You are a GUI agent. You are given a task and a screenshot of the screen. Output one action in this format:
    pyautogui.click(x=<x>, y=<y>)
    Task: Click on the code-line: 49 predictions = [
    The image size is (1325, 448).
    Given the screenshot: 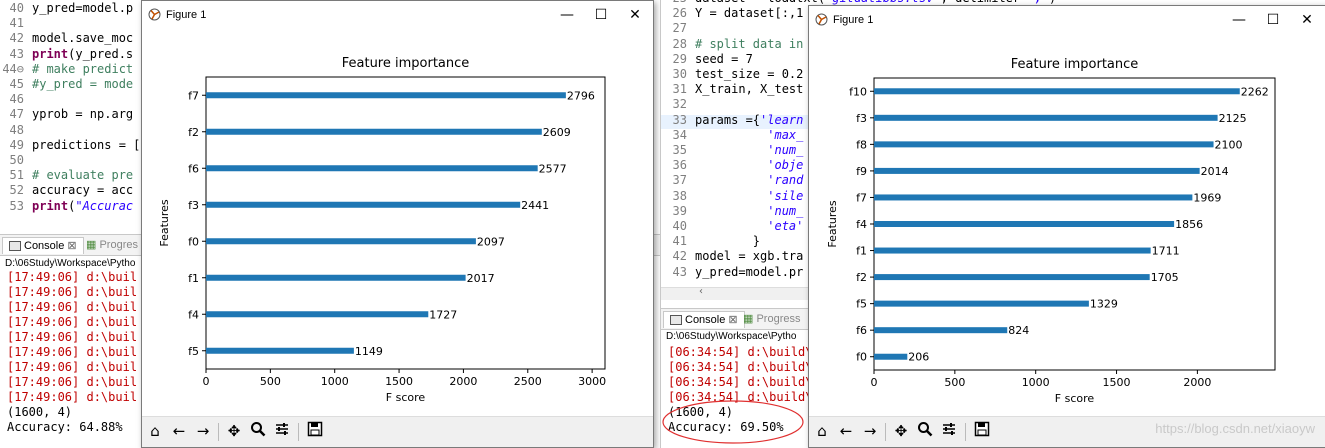 What is the action you would take?
    pyautogui.click(x=70, y=145)
    